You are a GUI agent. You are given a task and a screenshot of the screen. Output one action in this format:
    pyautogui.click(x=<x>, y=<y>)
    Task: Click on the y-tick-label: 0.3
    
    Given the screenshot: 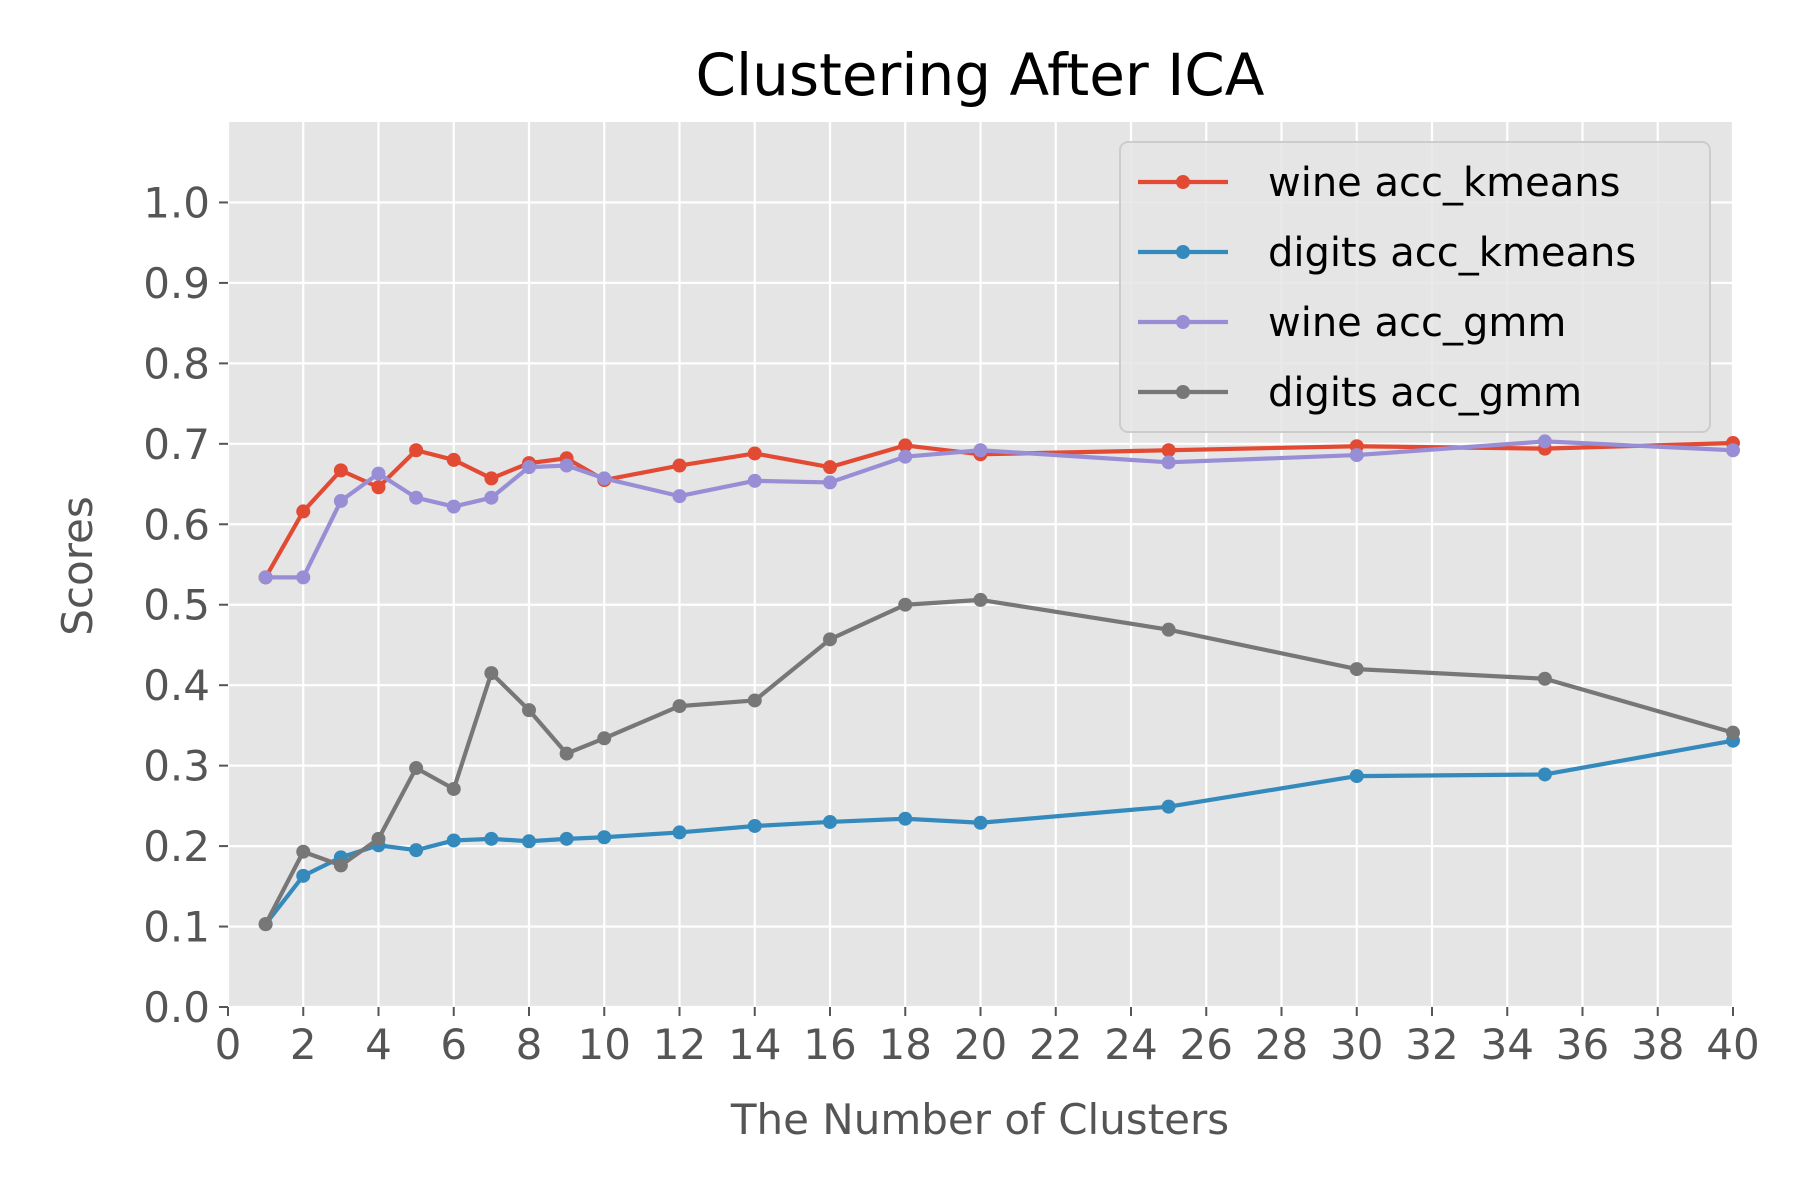 What is the action you would take?
    pyautogui.click(x=176, y=766)
    